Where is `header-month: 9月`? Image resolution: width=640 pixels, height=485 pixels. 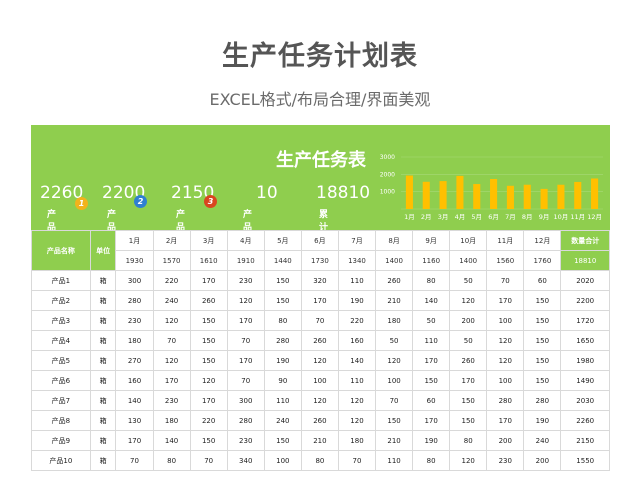 header-month: 9月 is located at coordinates (431, 240).